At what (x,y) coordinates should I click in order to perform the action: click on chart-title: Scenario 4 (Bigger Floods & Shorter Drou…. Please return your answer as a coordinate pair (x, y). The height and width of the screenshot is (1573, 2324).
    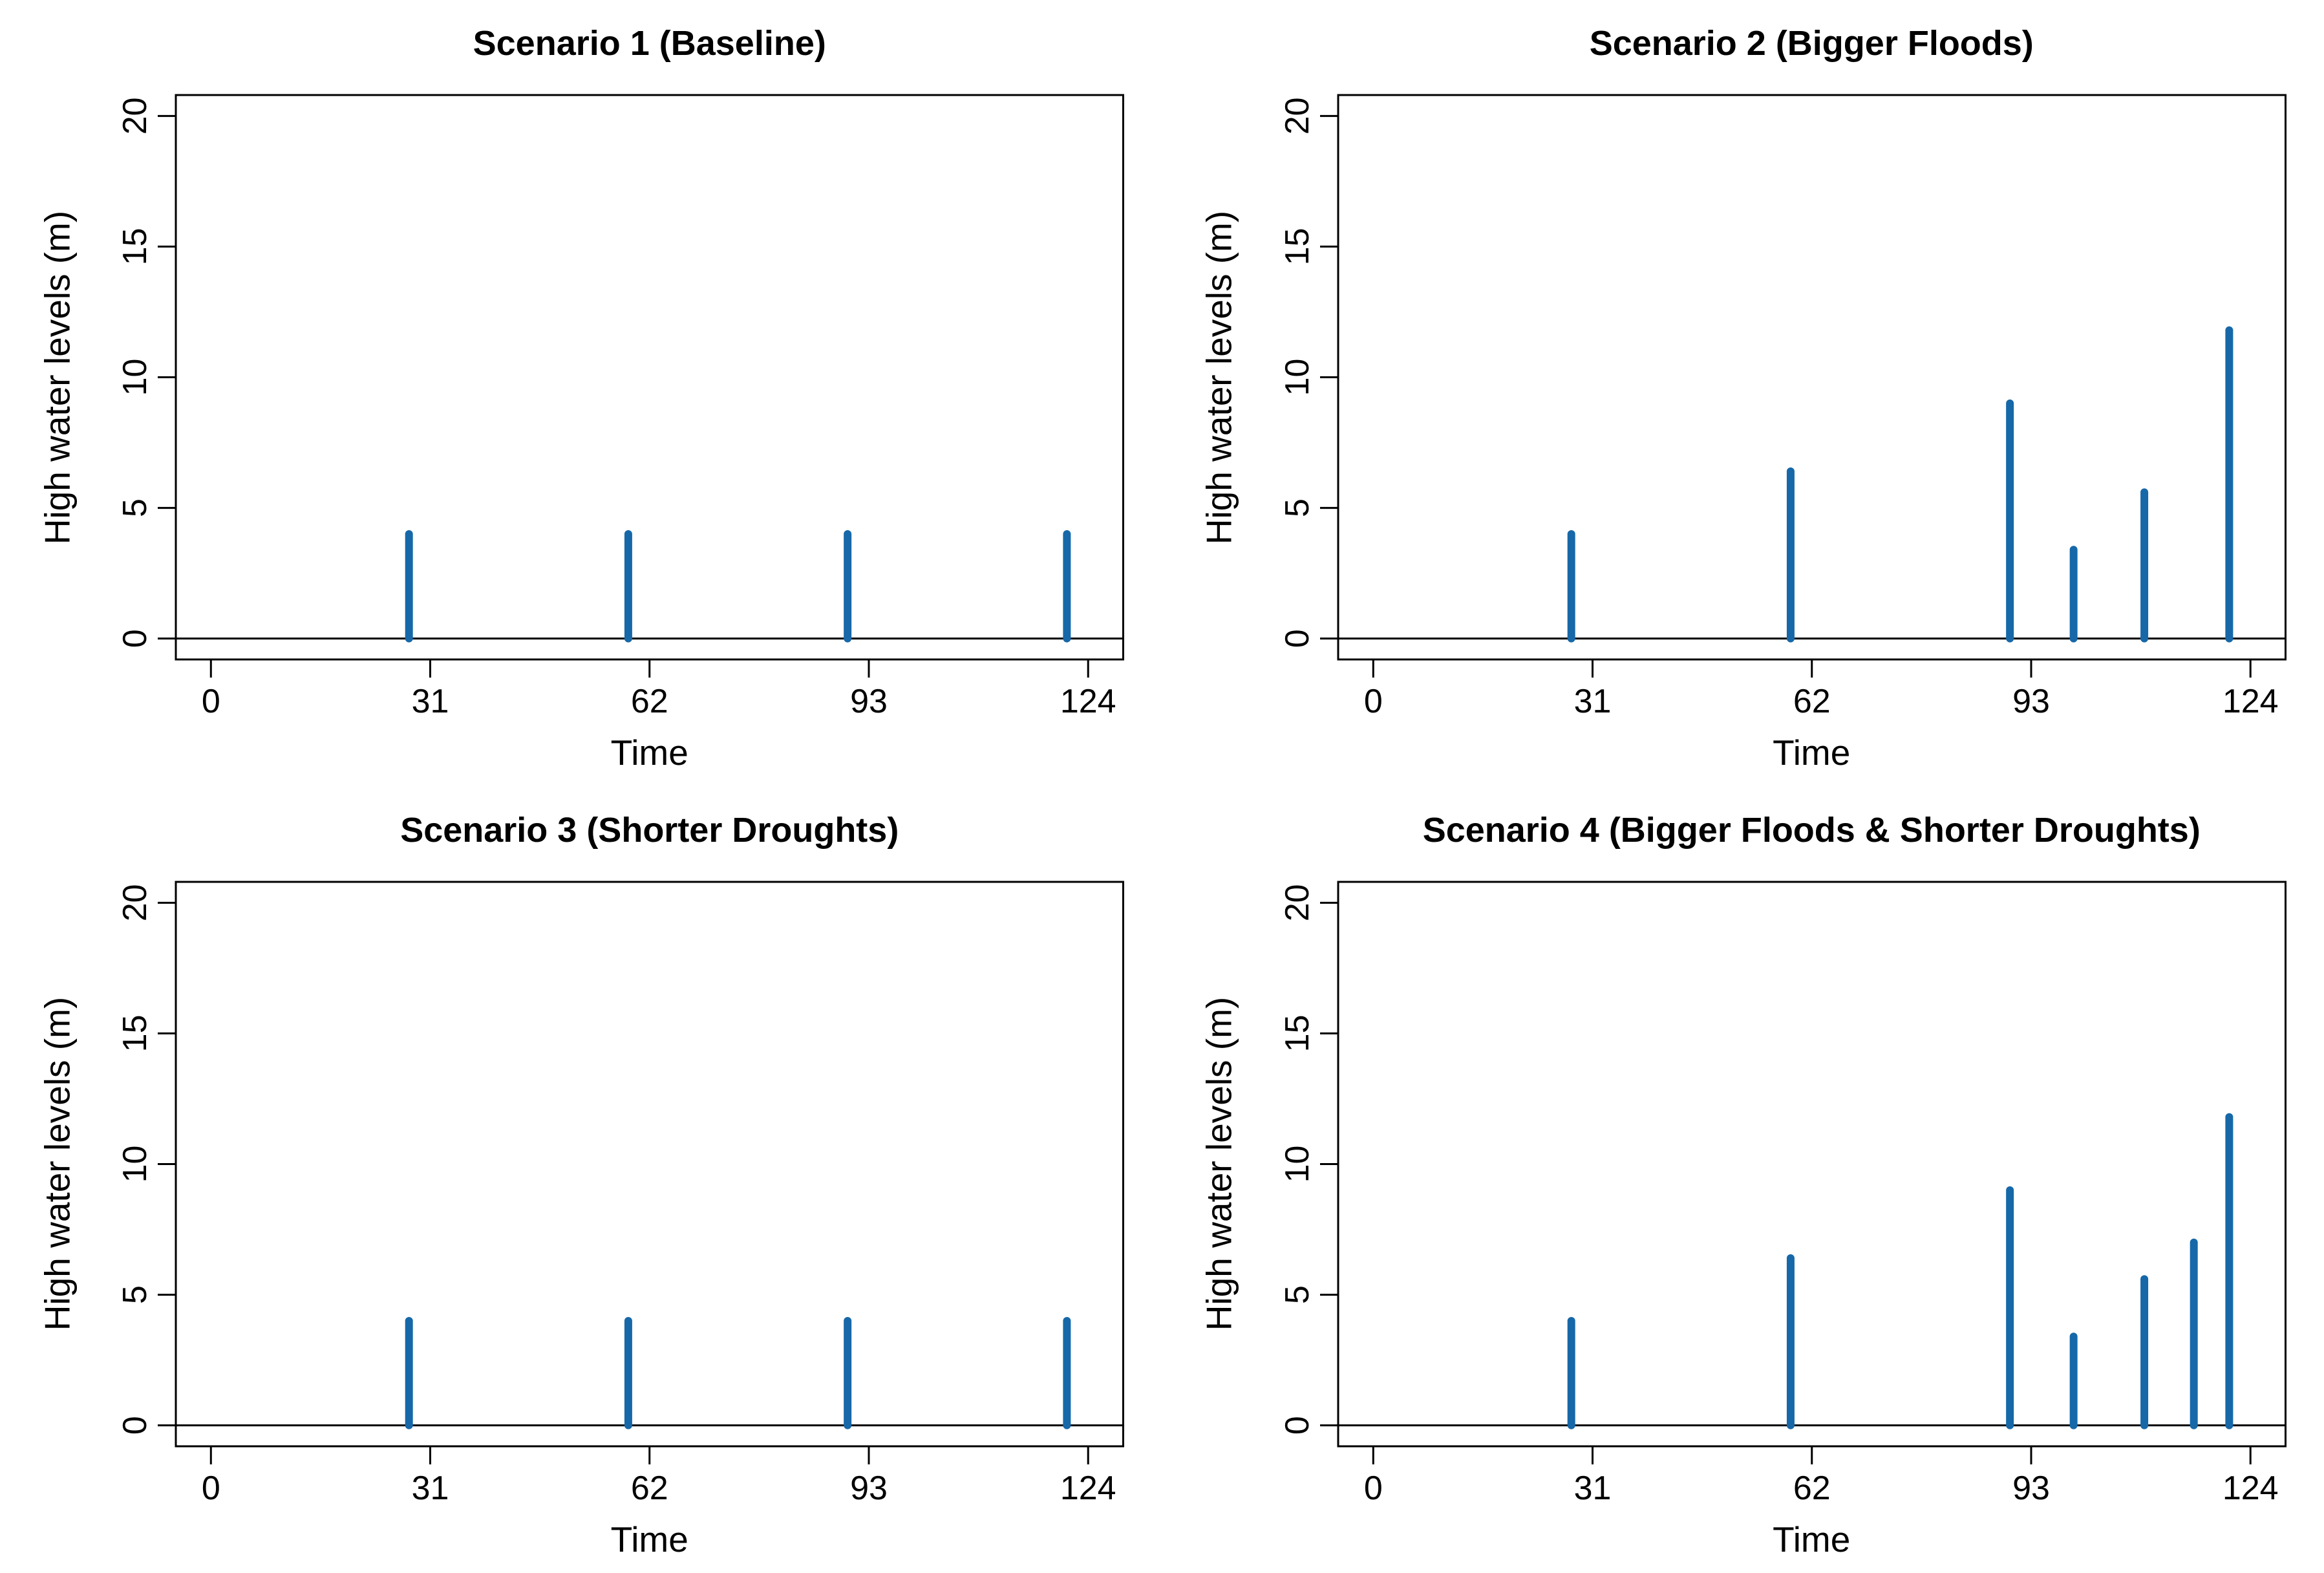
    Looking at the image, I should click on (1811, 830).